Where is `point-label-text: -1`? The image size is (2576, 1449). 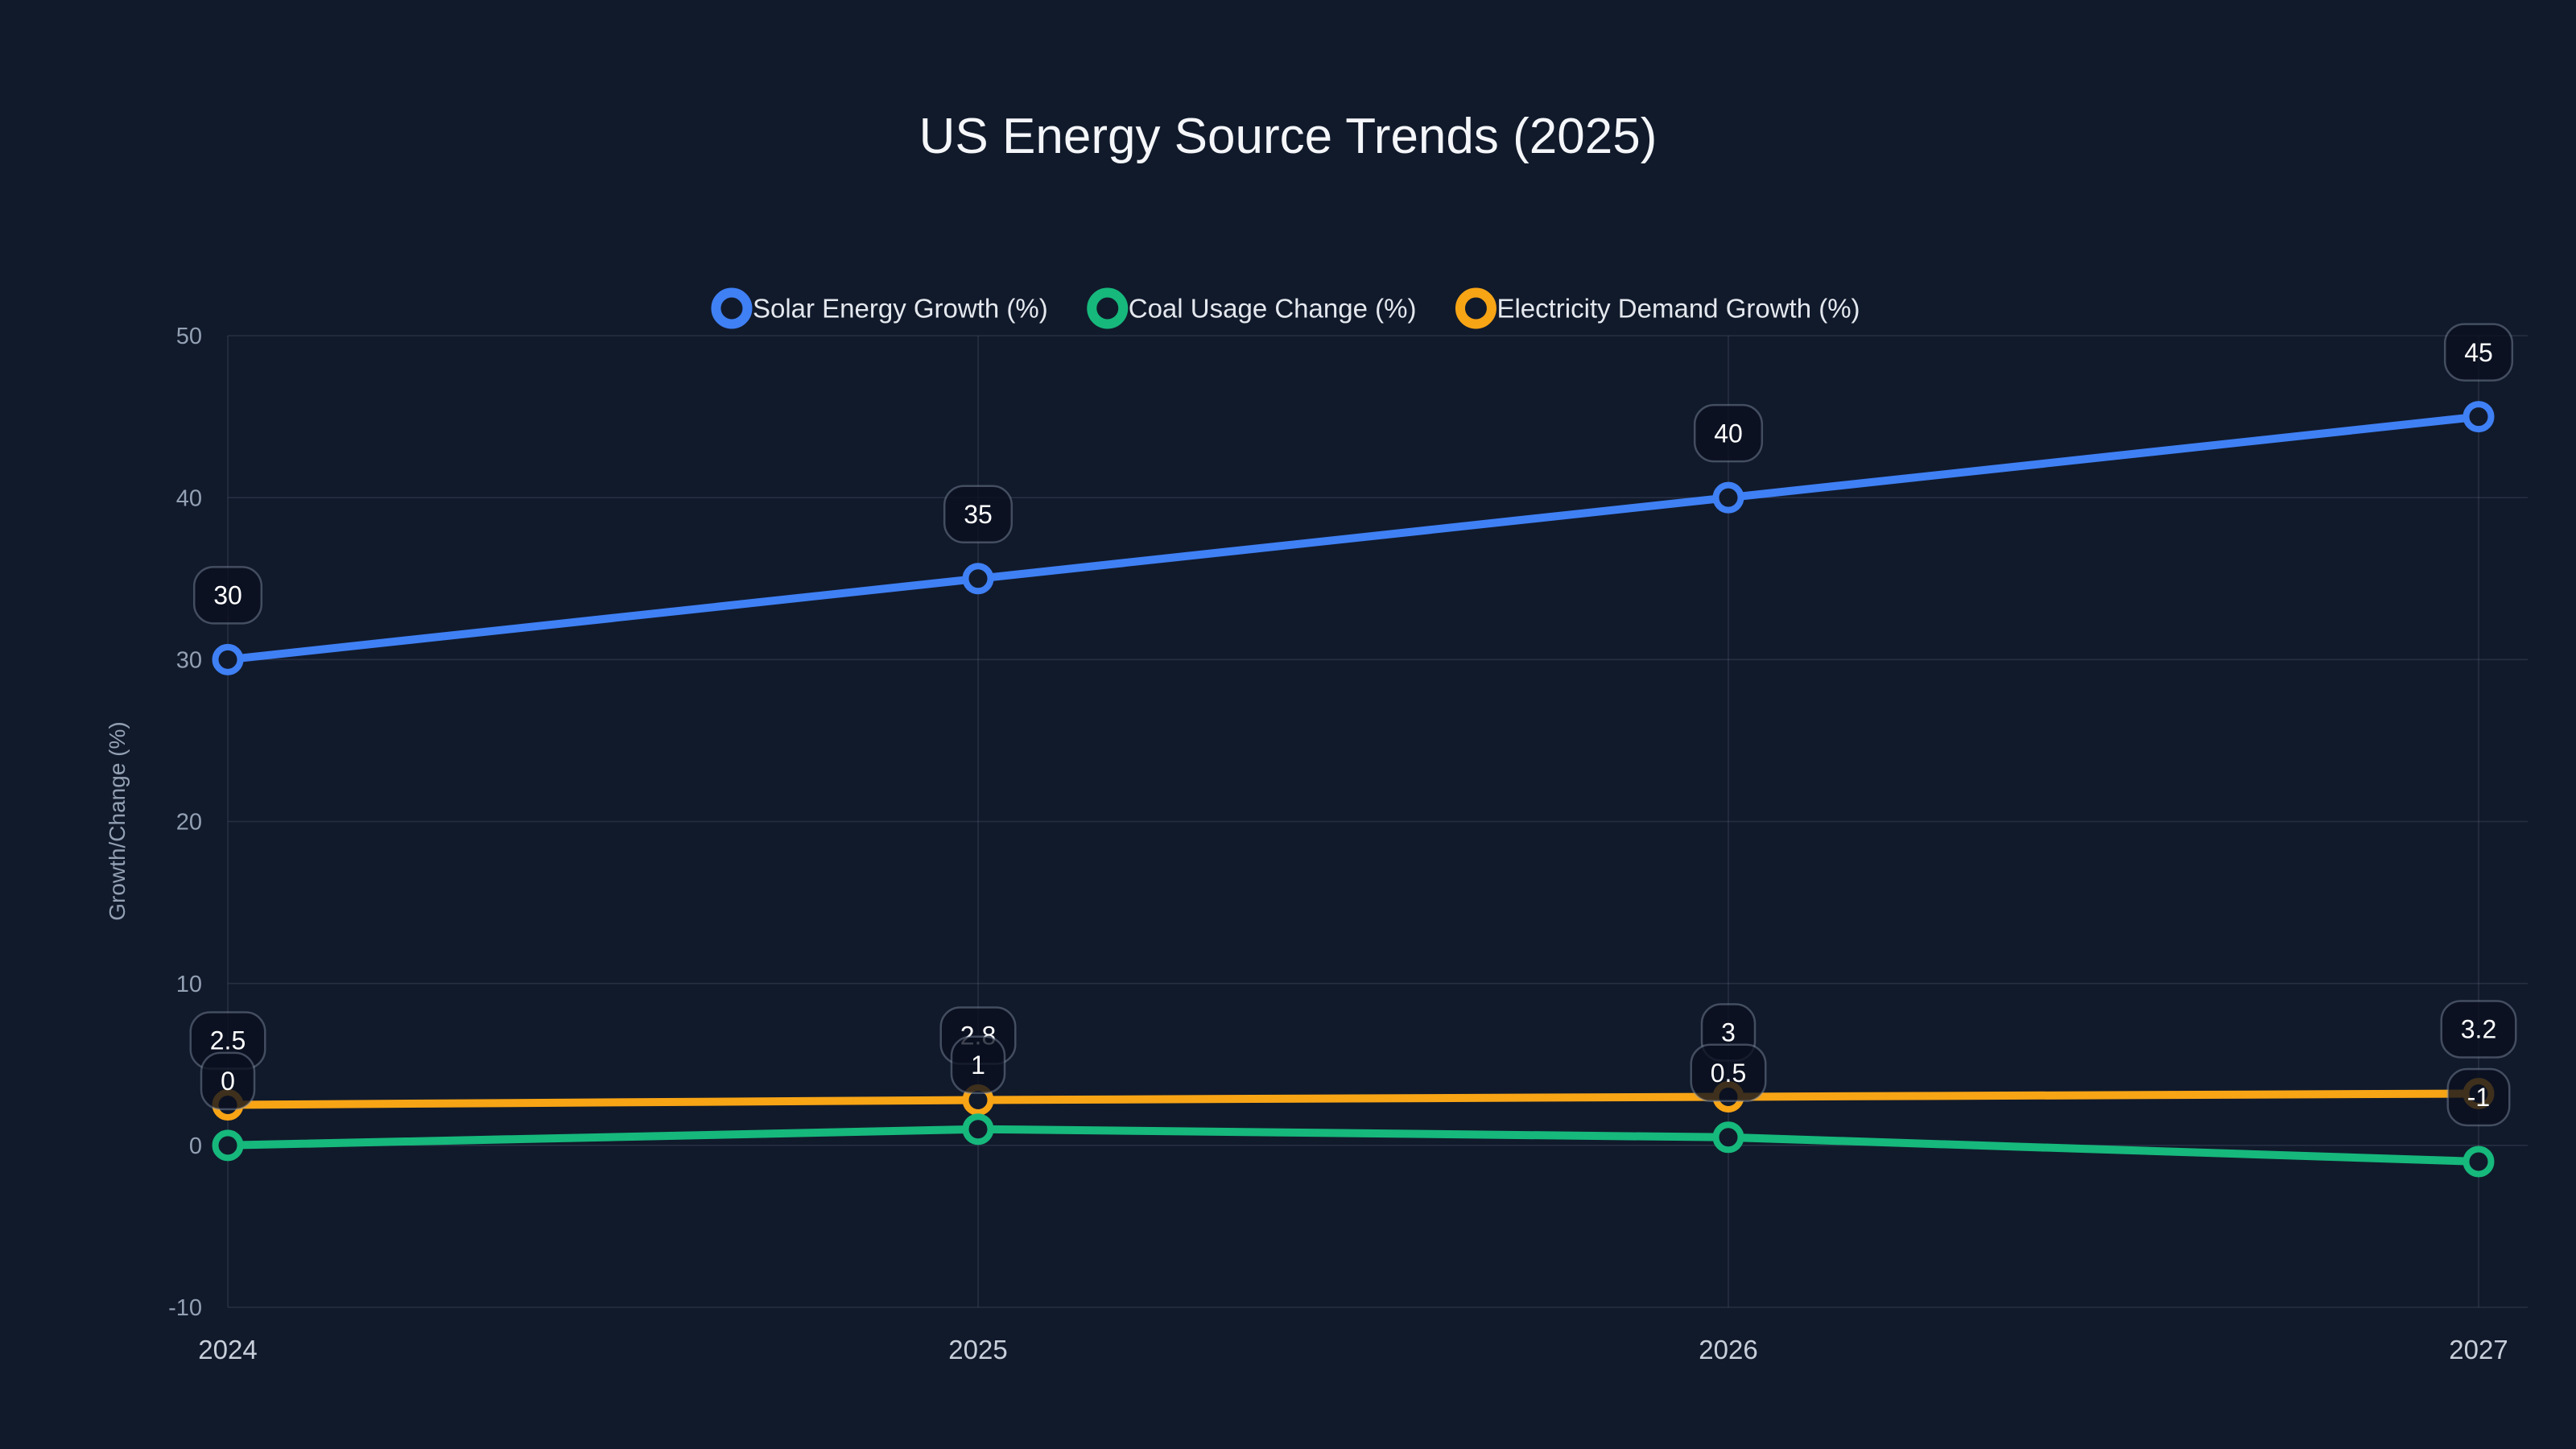 point-label-text: -1 is located at coordinates (2478, 1097).